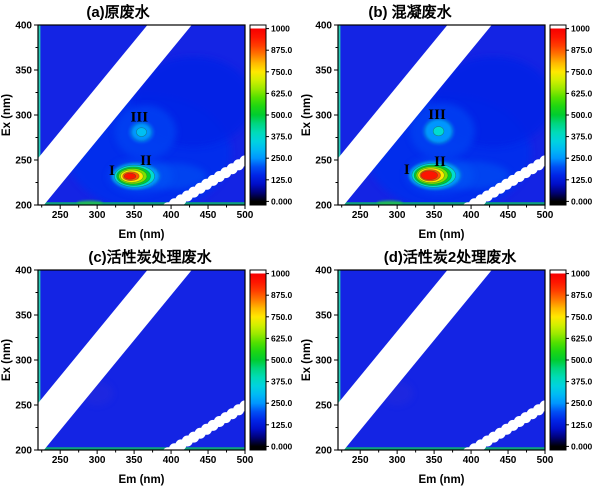 This screenshot has width=600, height=490. I want to click on peak-annotation: III, so click(140, 118).